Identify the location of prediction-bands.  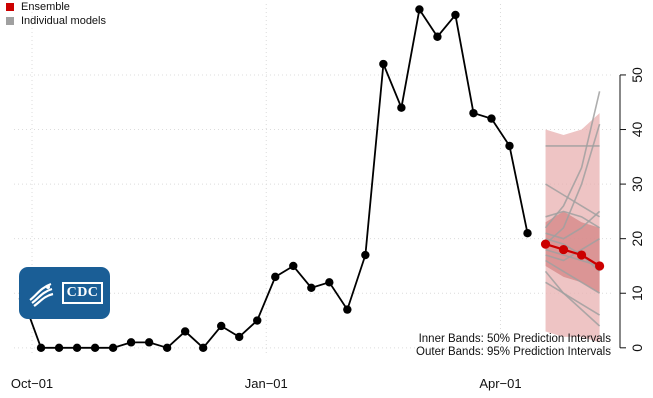
(572, 228).